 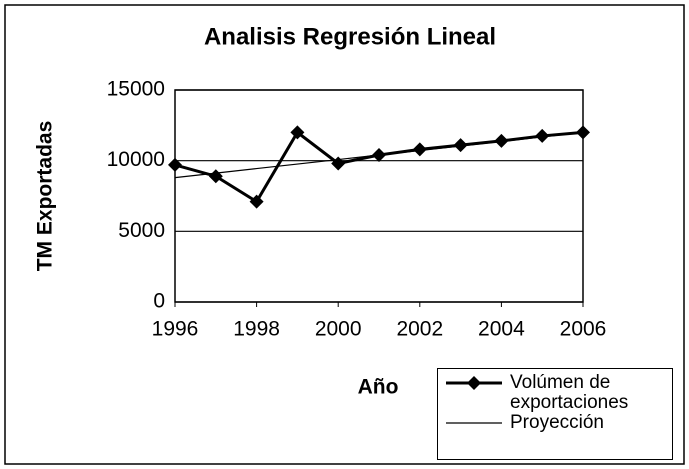 What do you see at coordinates (583, 329) in the screenshot?
I see `x-tick-label: 2006` at bounding box center [583, 329].